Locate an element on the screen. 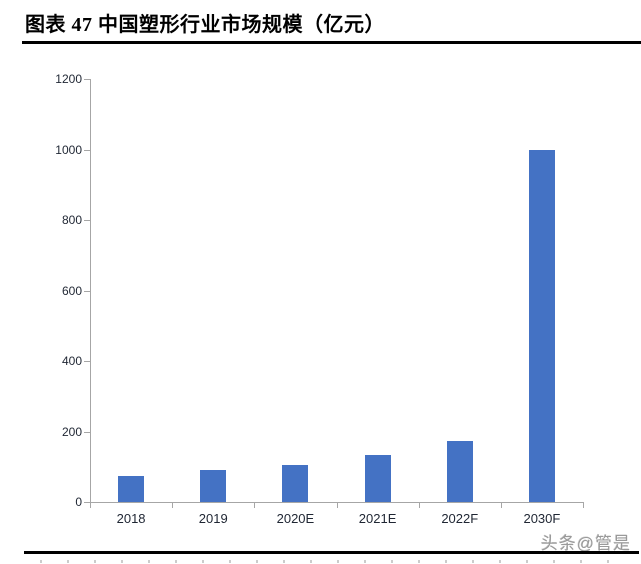 Image resolution: width=641 pixels, height=564 pixels. bar-2020E is located at coordinates (295, 483).